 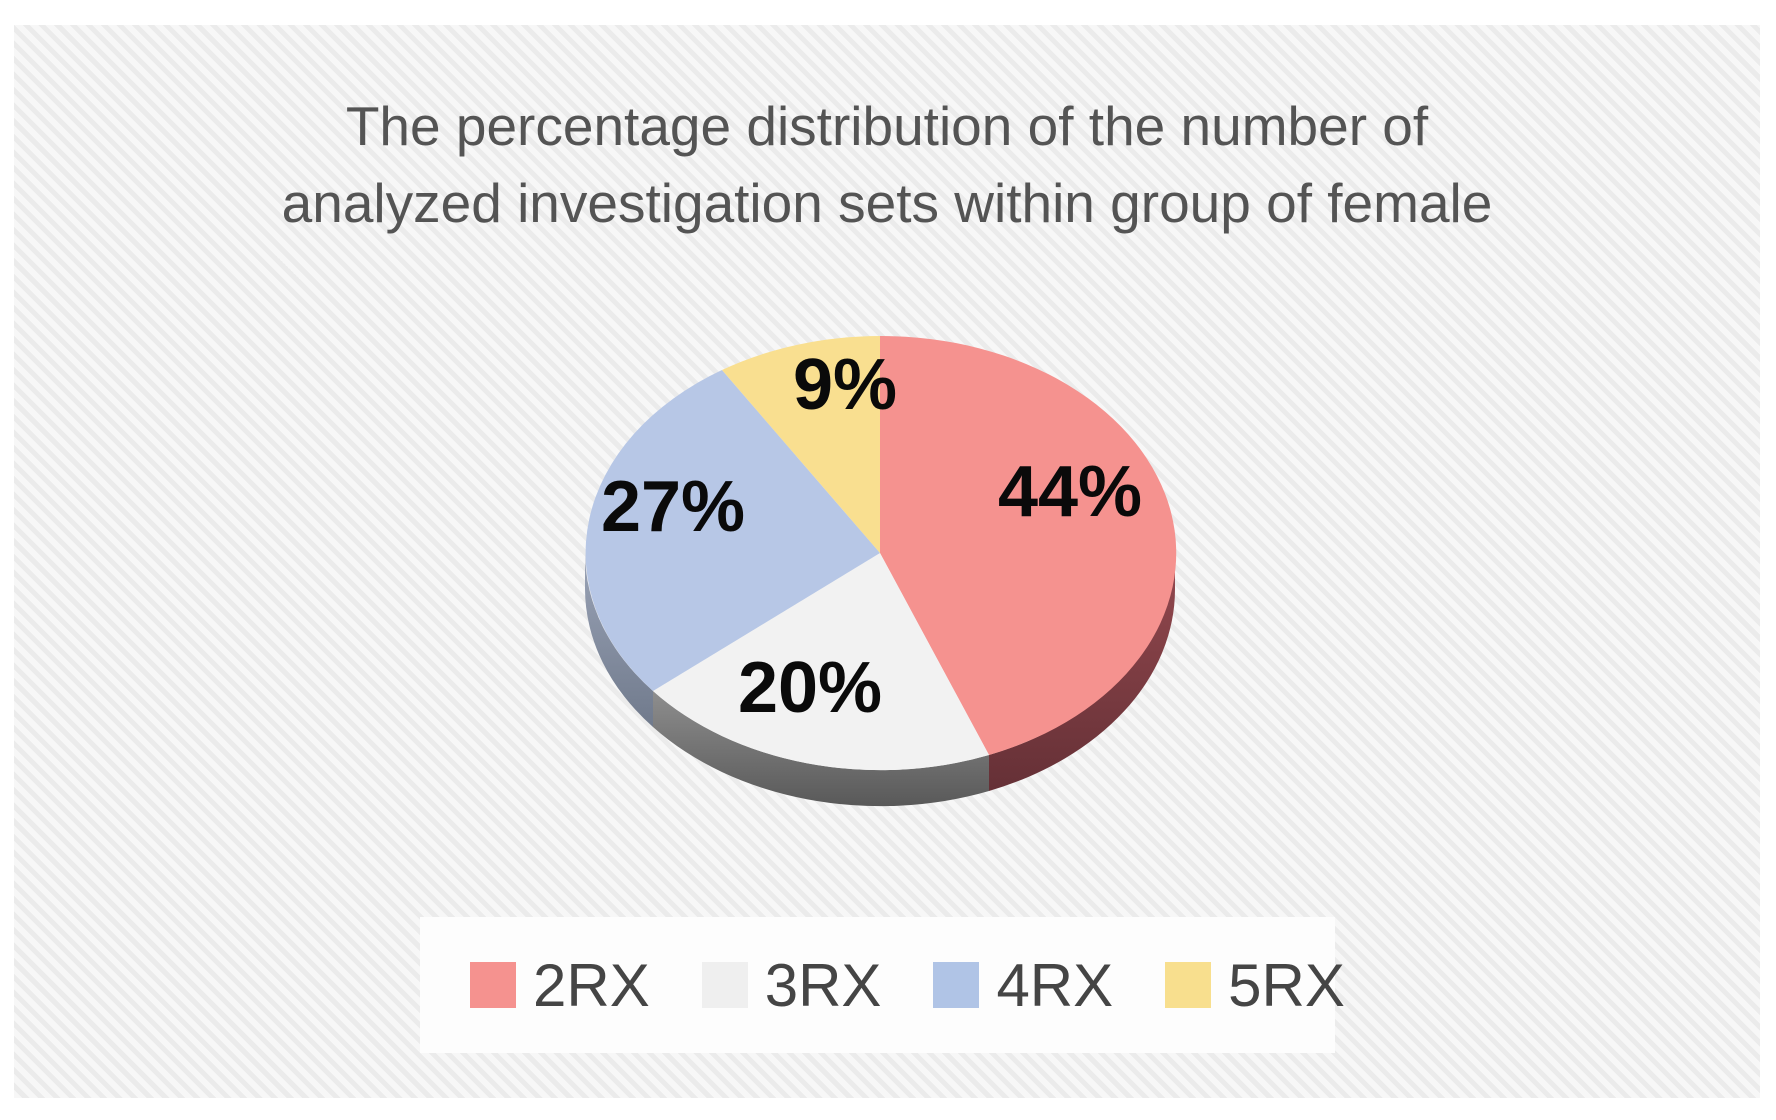 What do you see at coordinates (845, 385) in the screenshot?
I see `data-label-5rx: 9%` at bounding box center [845, 385].